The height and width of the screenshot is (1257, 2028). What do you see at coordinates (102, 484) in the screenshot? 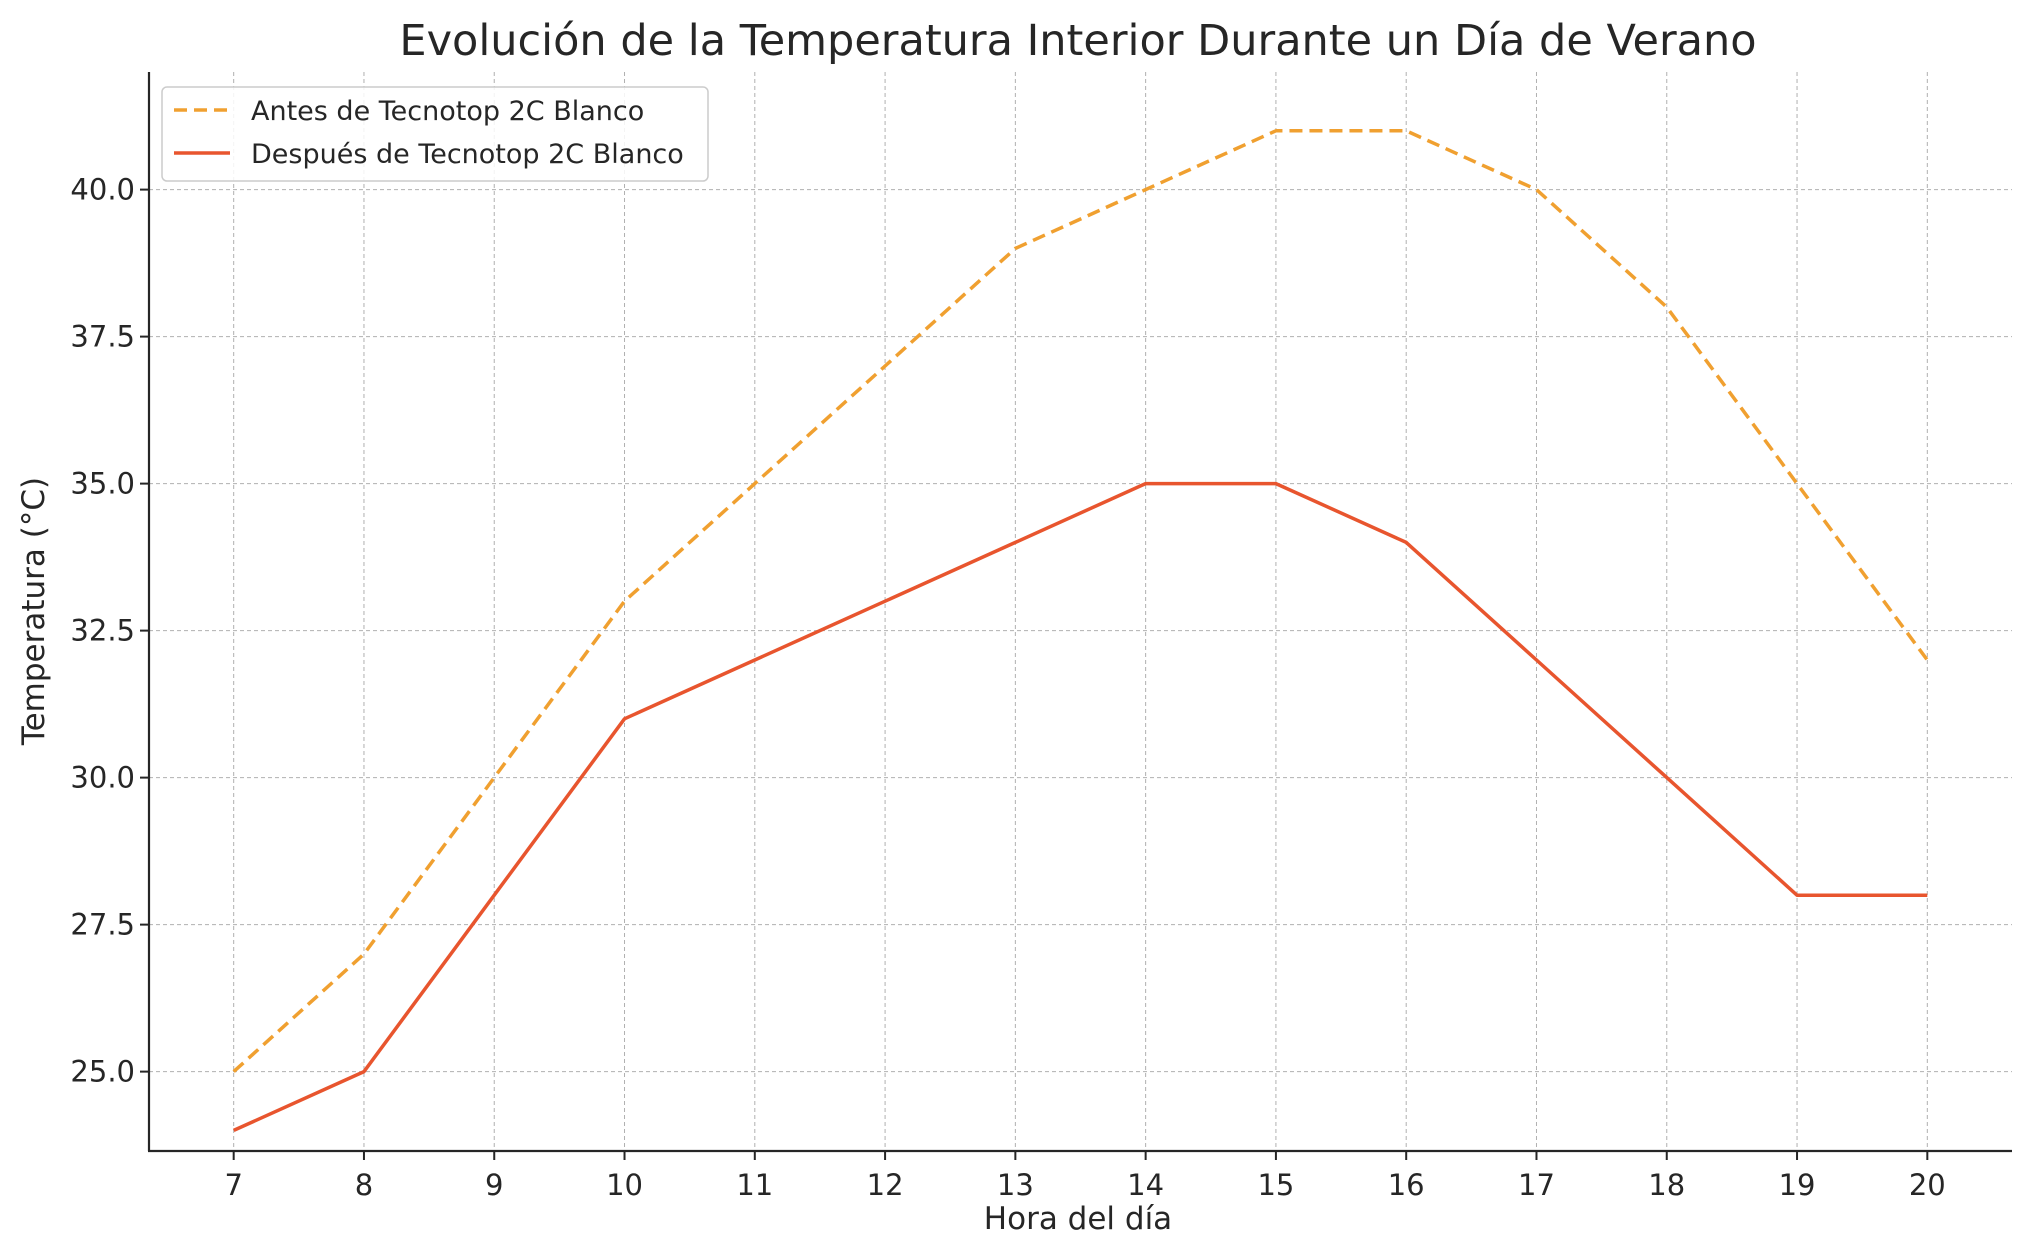
I see `y-tick-label: 35.0` at bounding box center [102, 484].